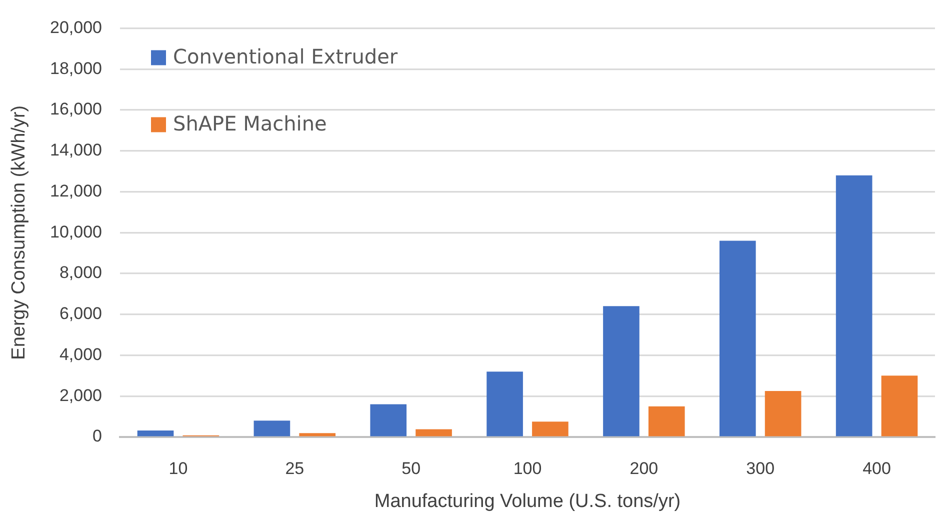  I want to click on legend-label: Conventional Extruder, so click(285, 56).